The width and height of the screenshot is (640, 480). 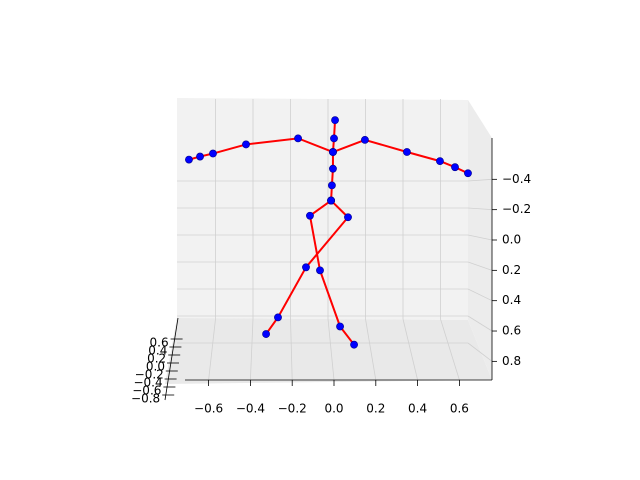 What do you see at coordinates (511, 300) in the screenshot?
I see `y-tick-label: 0.4` at bounding box center [511, 300].